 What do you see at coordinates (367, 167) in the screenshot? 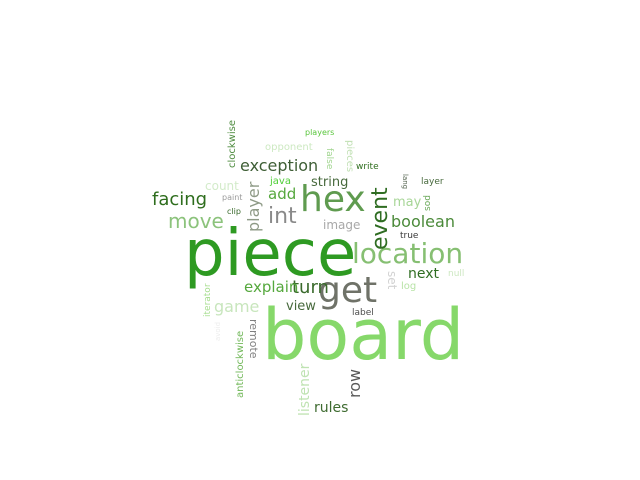
I see `word-write: write` at bounding box center [367, 167].